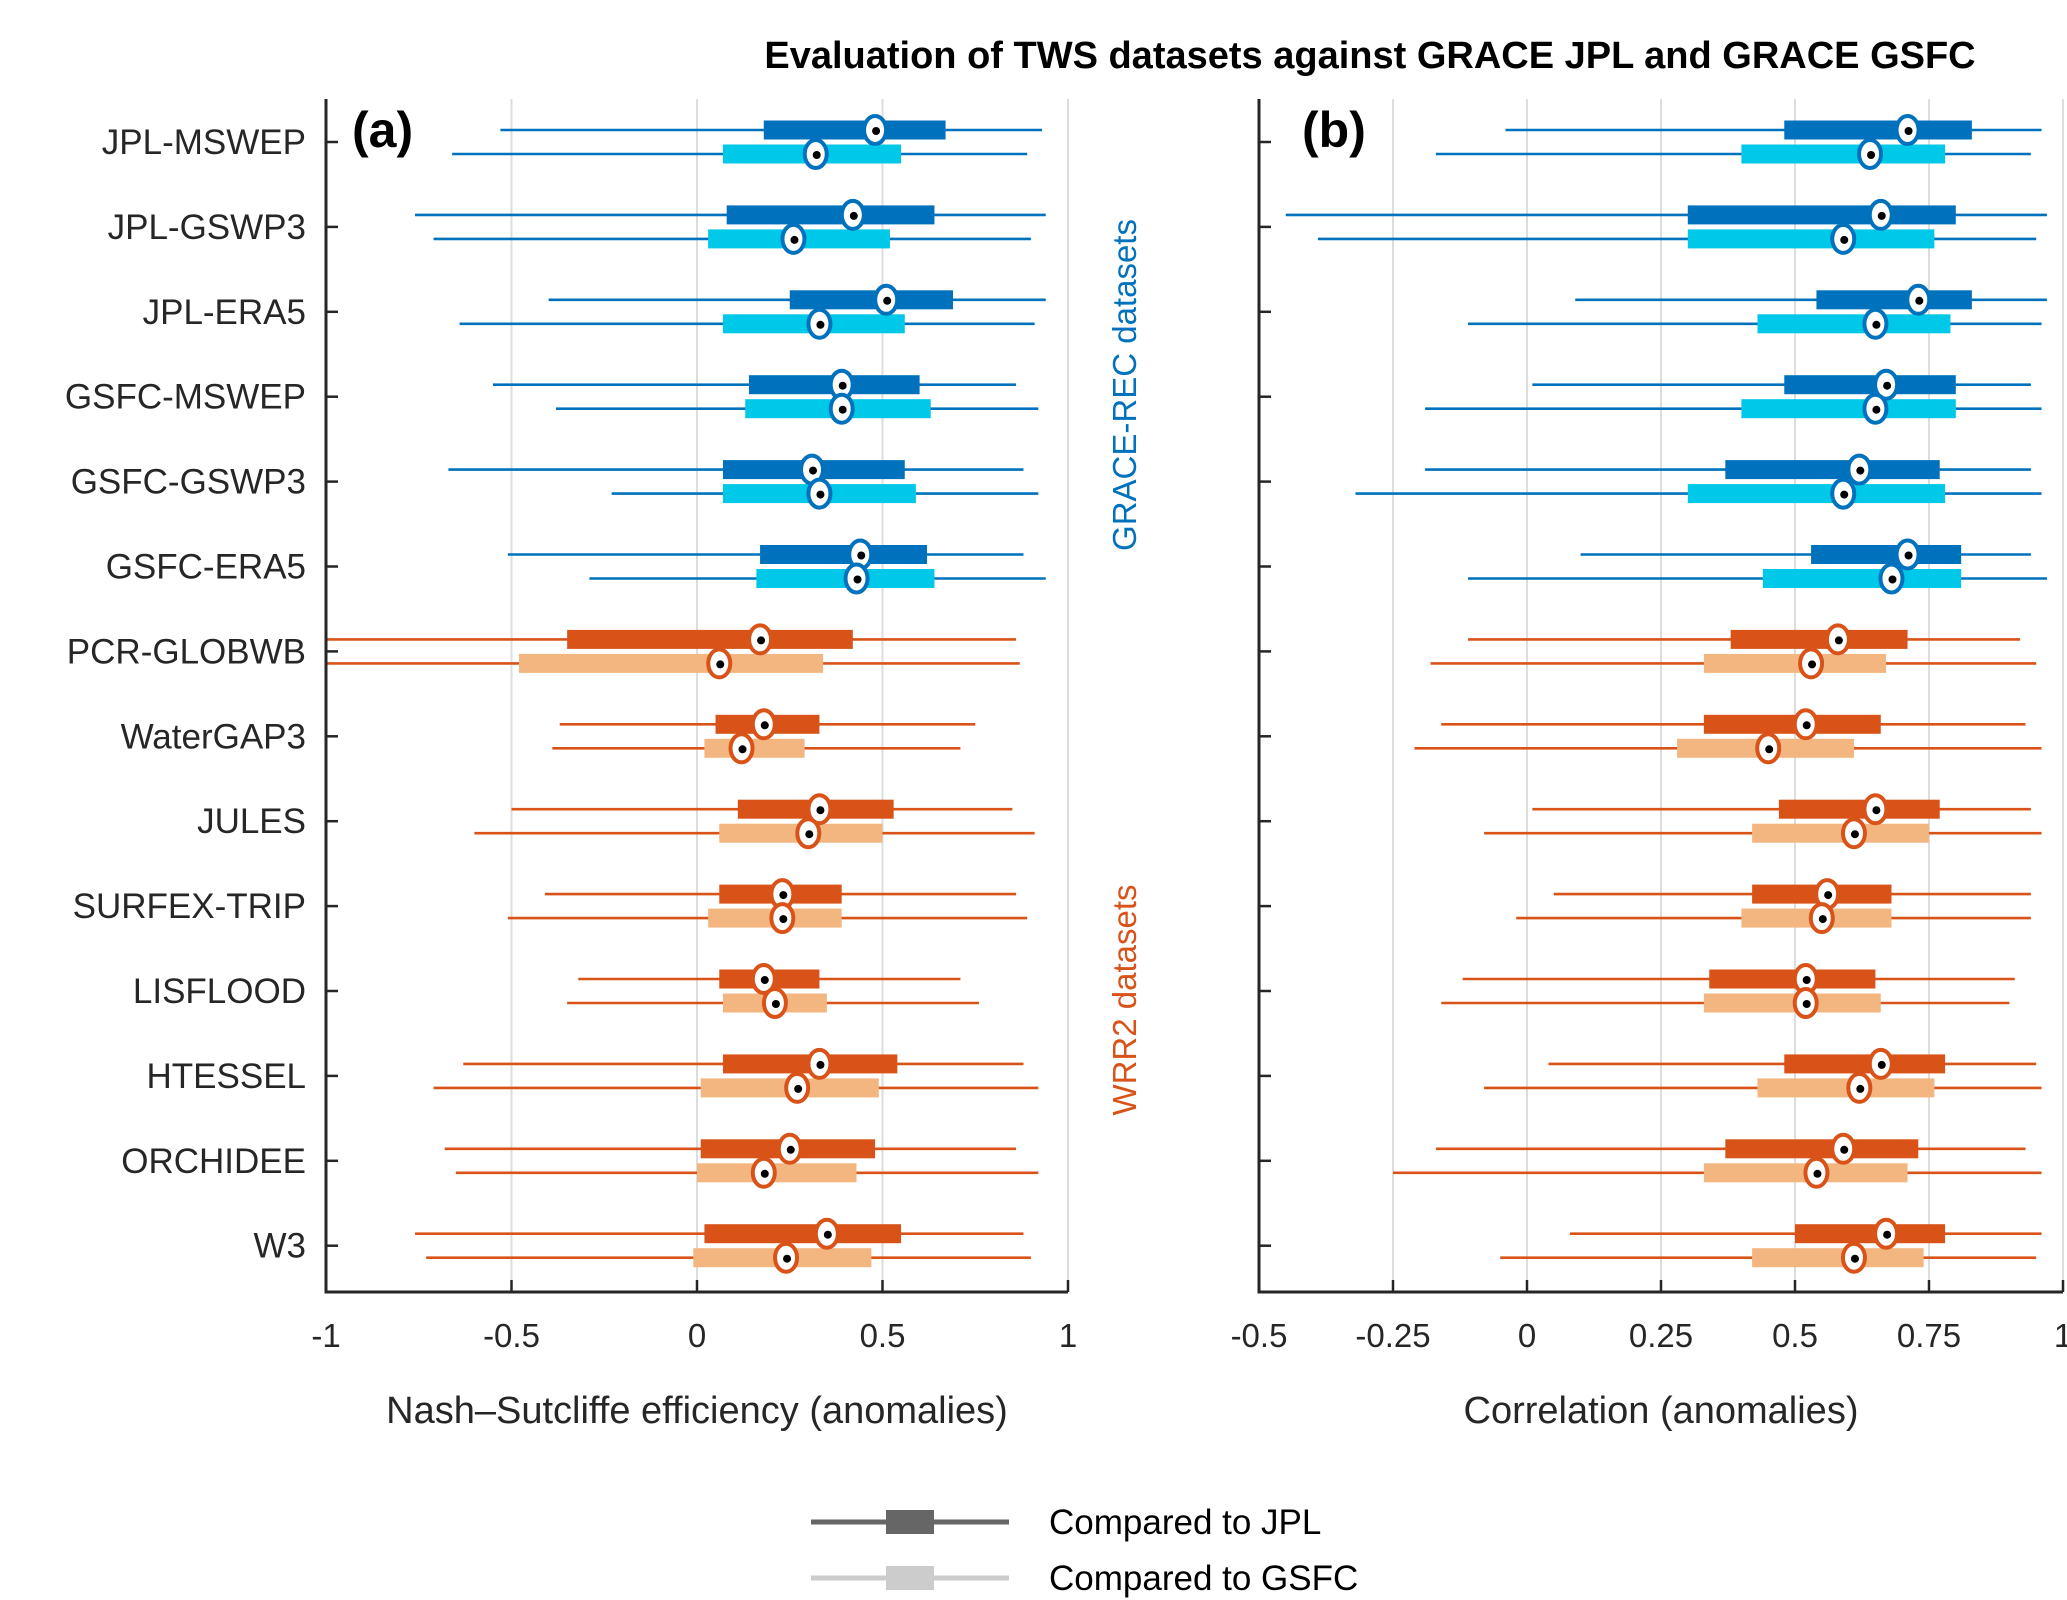  I want to click on y-label: JPL-ERA5, so click(224, 312).